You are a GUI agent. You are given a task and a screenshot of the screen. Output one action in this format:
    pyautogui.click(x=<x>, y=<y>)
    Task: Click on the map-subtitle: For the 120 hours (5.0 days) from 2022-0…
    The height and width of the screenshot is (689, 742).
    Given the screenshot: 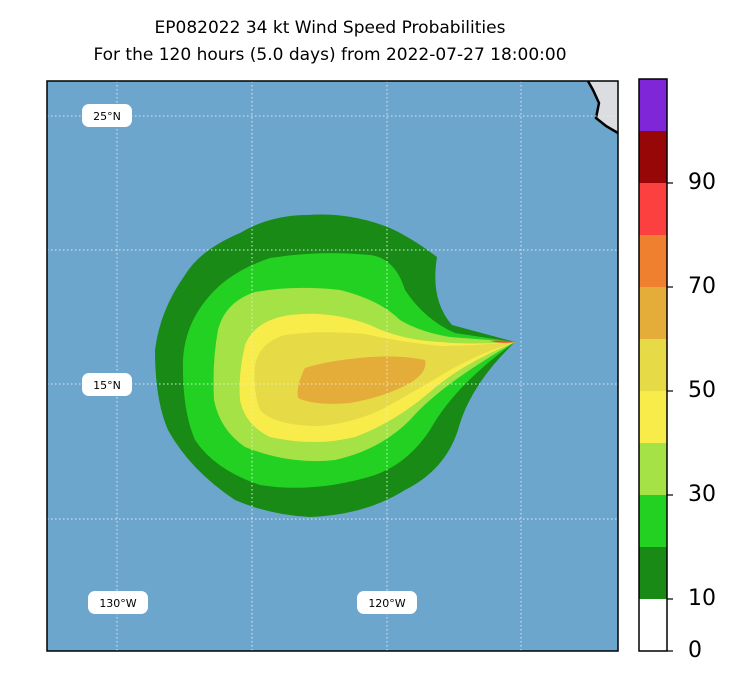 What is the action you would take?
    pyautogui.click(x=330, y=55)
    